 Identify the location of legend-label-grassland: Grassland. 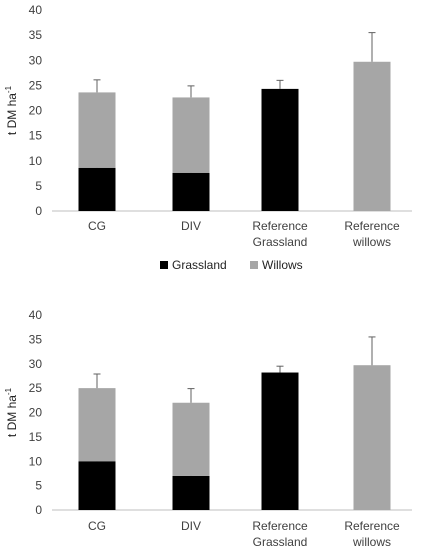
(199, 265).